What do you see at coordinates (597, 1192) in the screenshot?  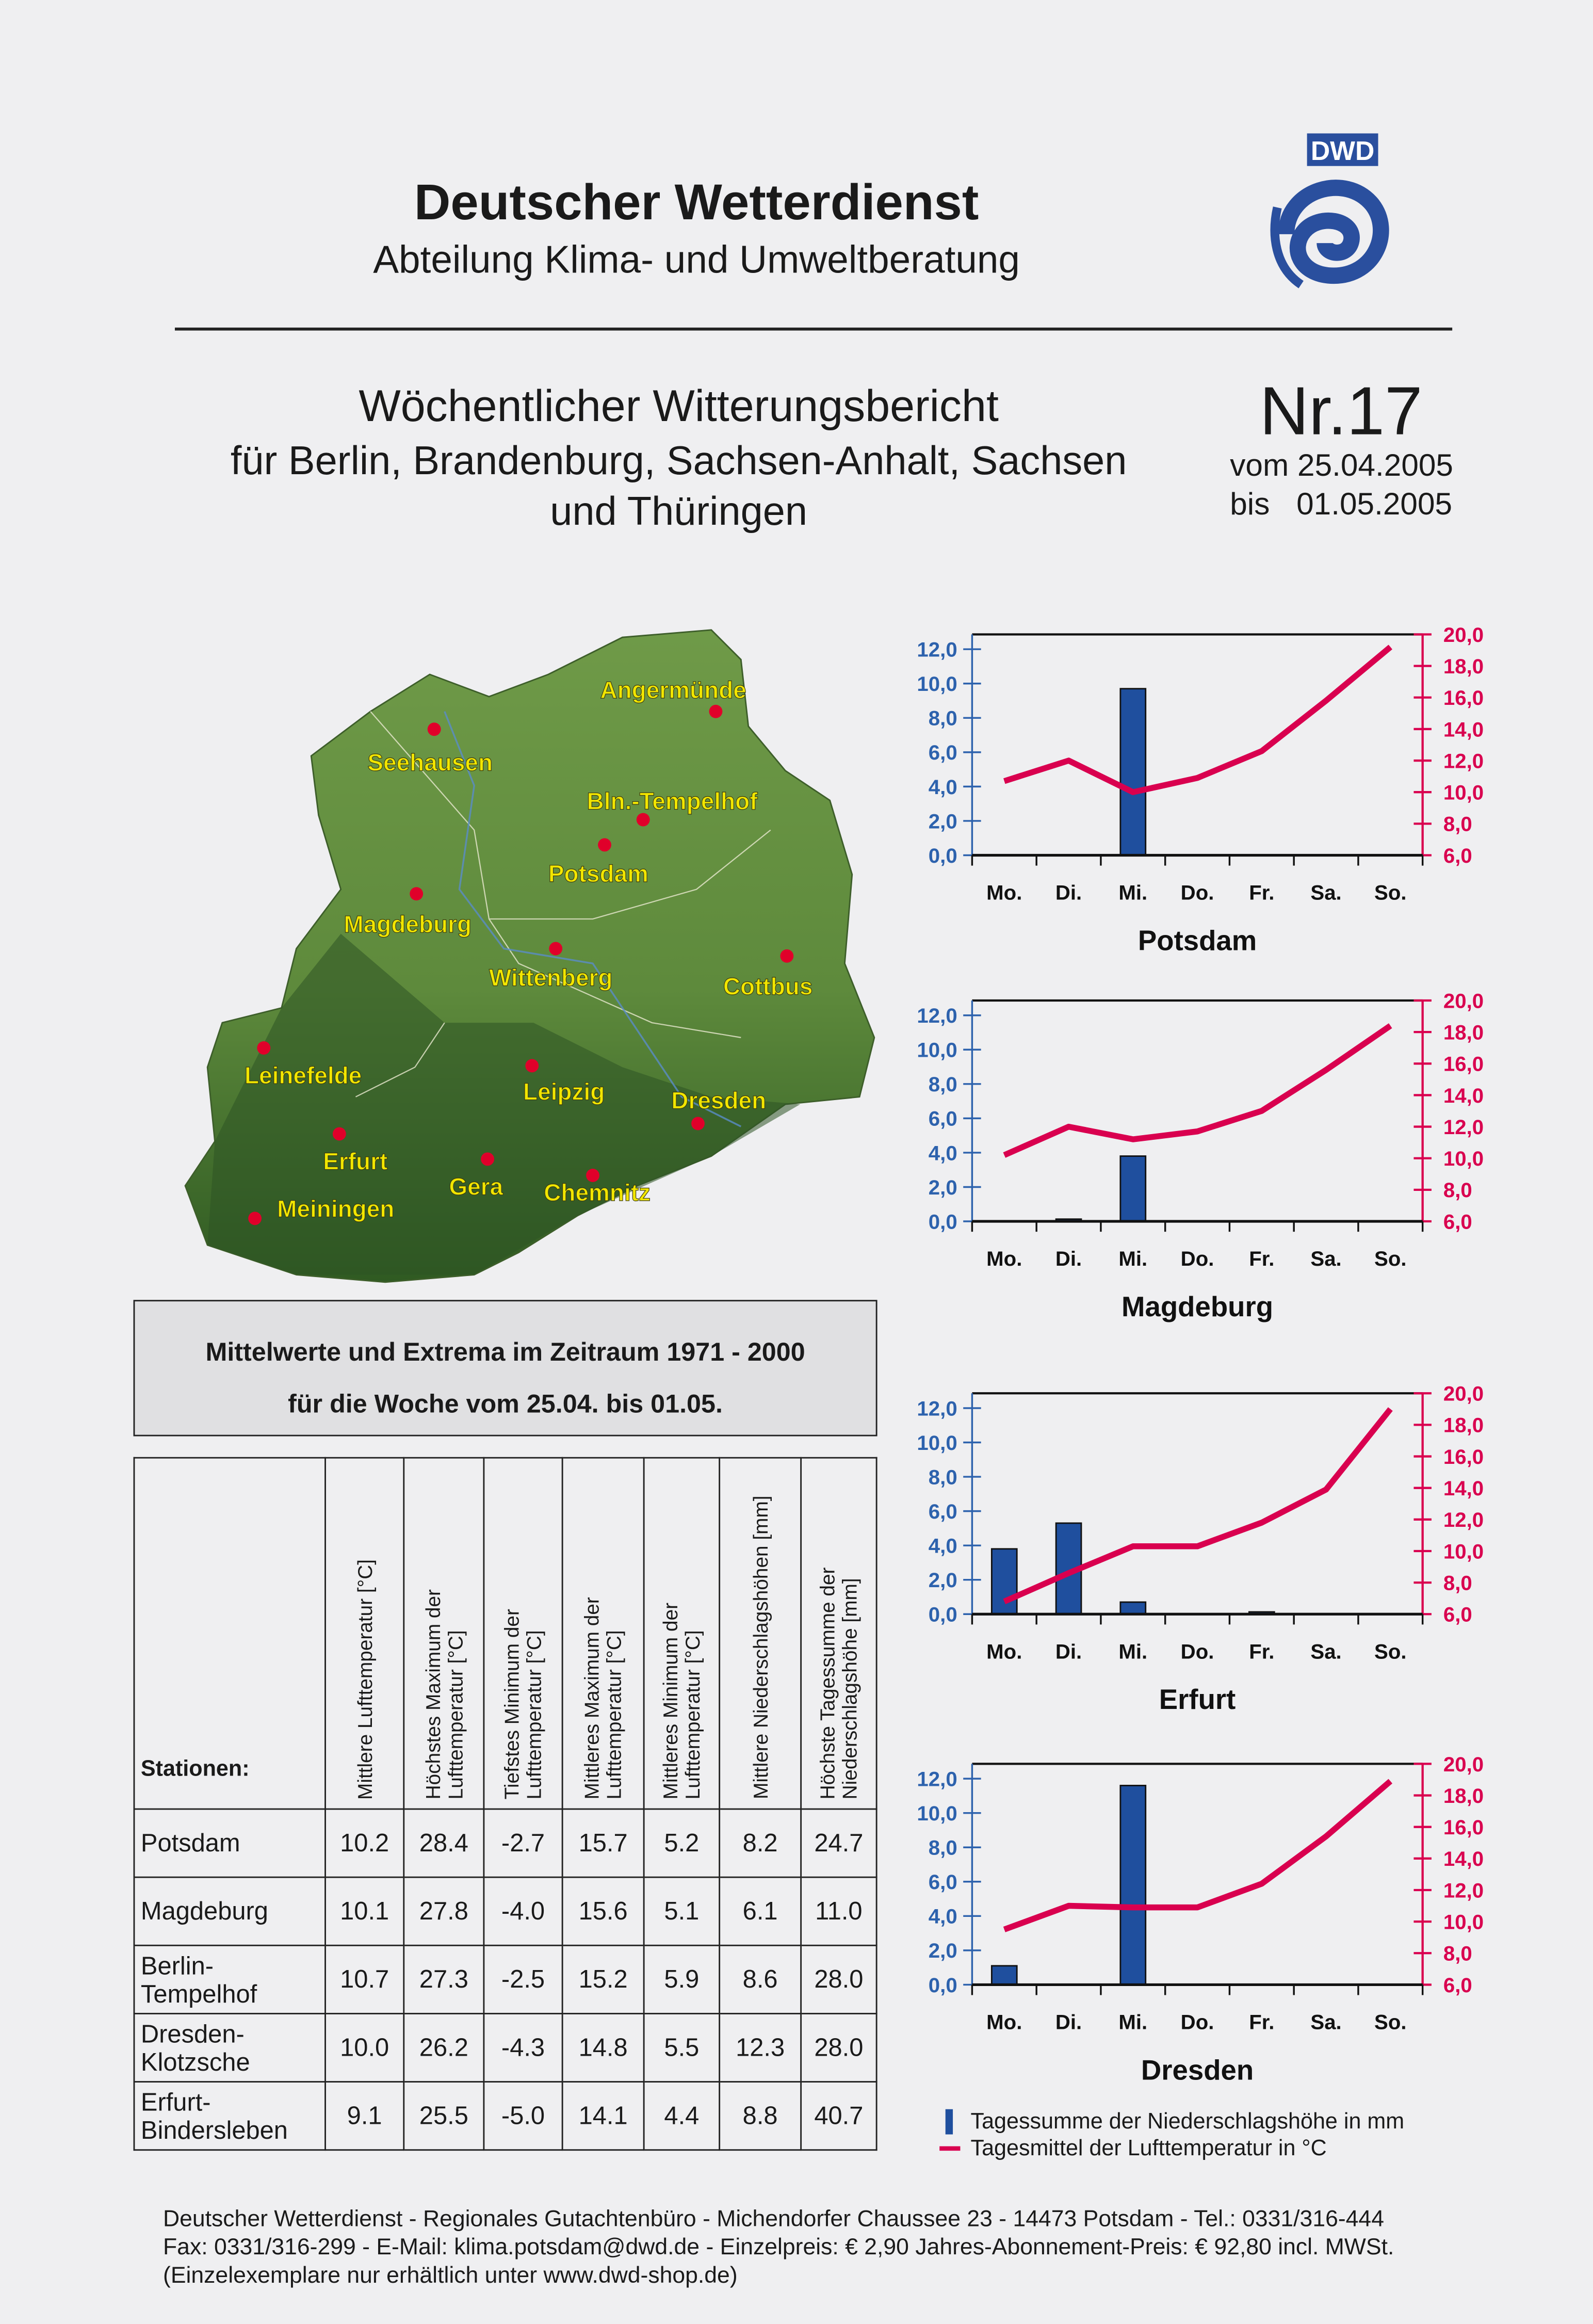 I see `city-label: Chemnitz` at bounding box center [597, 1192].